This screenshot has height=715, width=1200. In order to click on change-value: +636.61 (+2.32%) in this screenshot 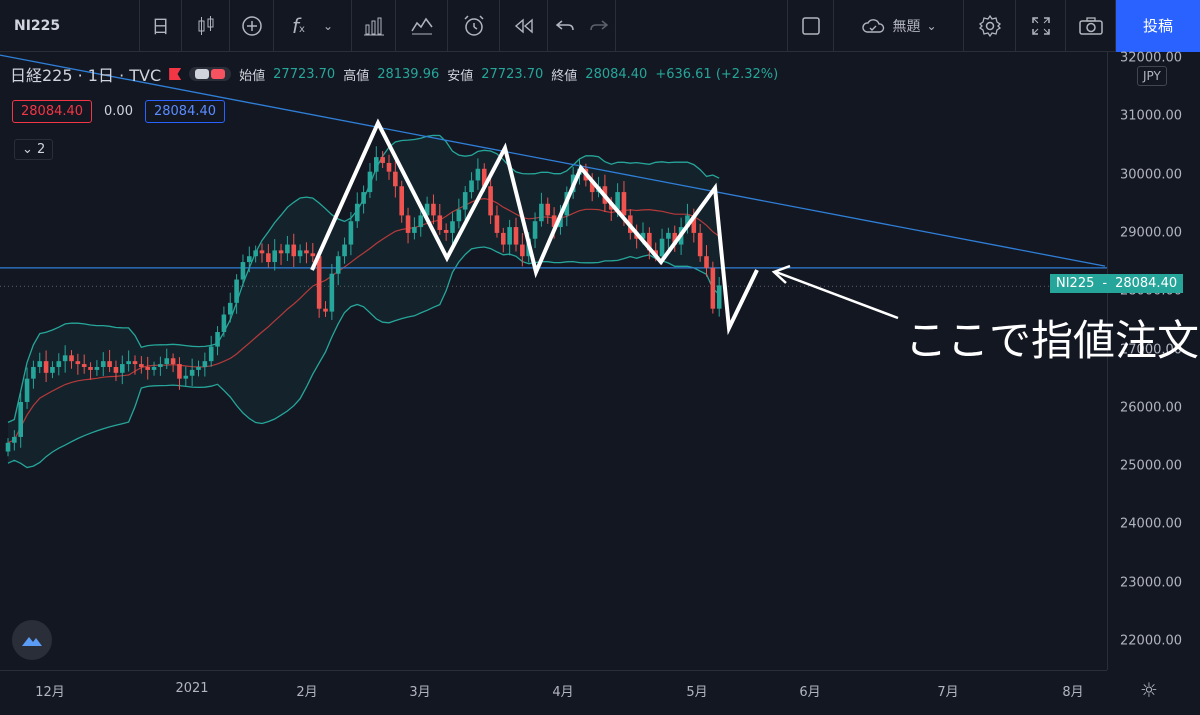, I will do `click(717, 74)`.